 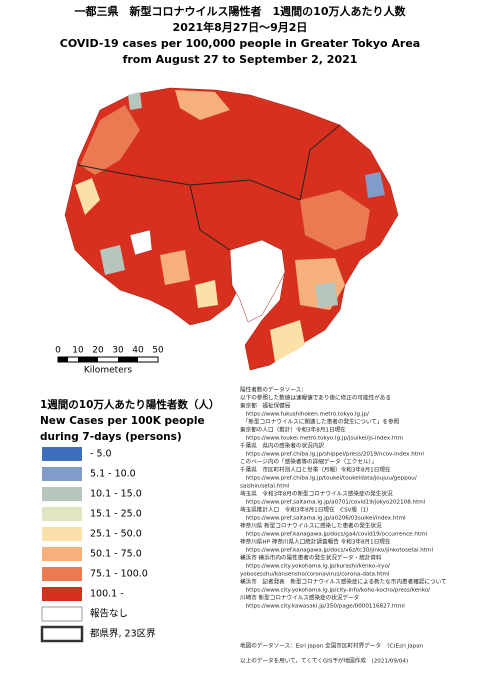 What do you see at coordinates (265, 487) in the screenshot?
I see `source-line: saishin/setai.html` at bounding box center [265, 487].